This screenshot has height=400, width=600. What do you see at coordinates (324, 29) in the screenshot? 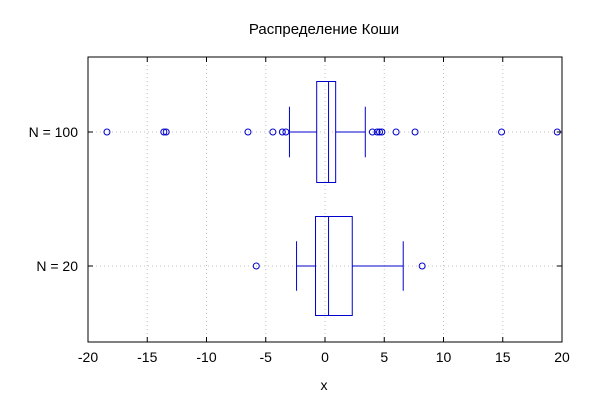
I see `chart-title: Распределение Коши` at bounding box center [324, 29].